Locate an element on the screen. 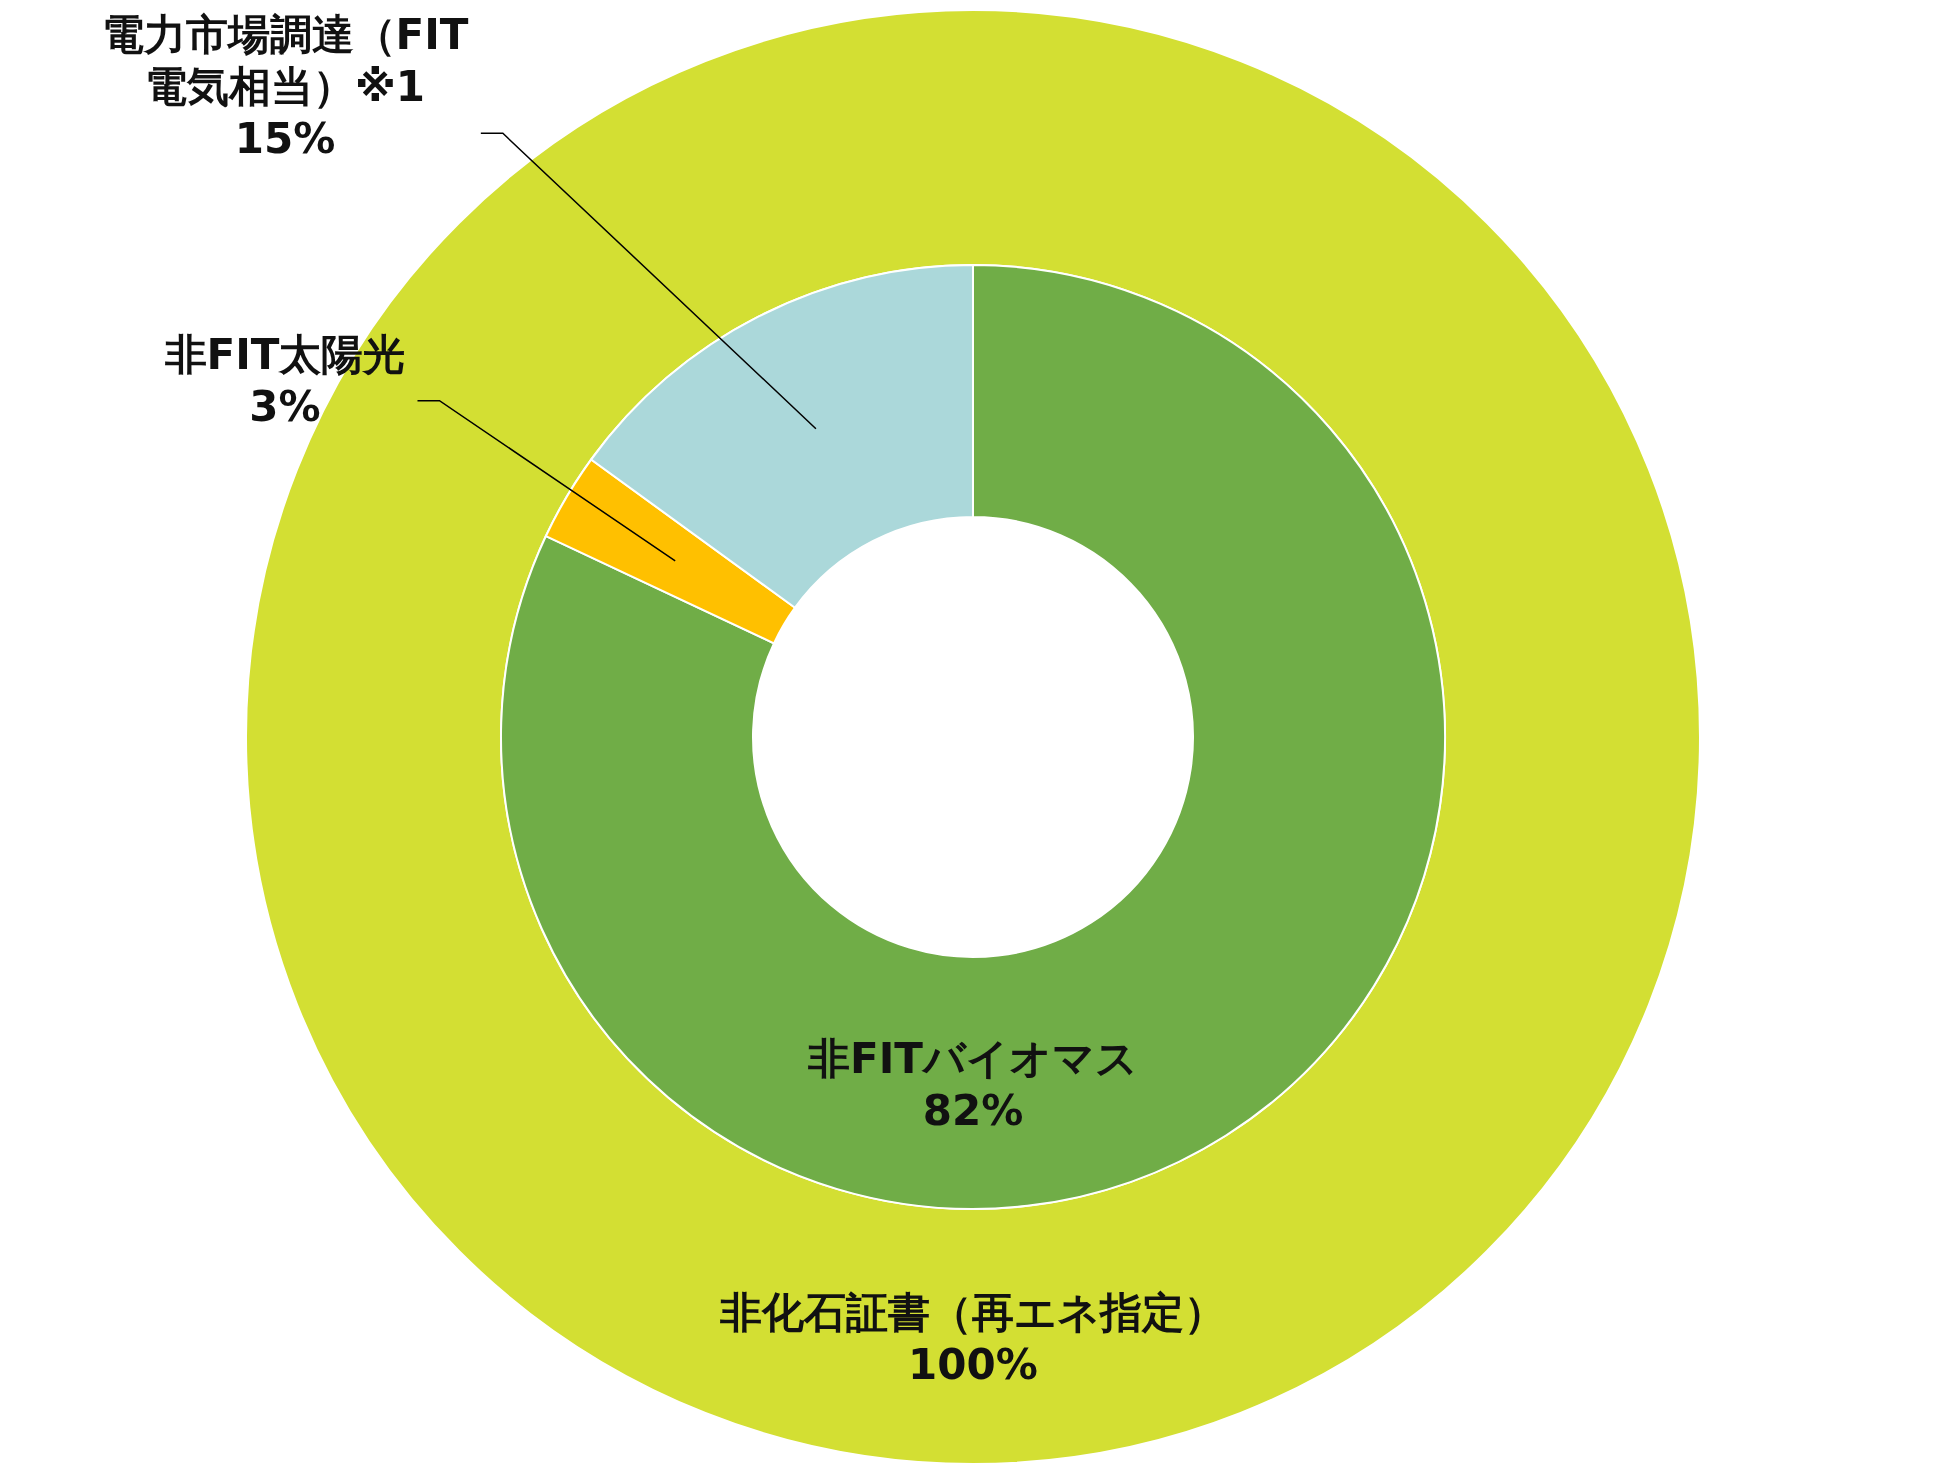  data-label: 82% is located at coordinates (973, 1110).